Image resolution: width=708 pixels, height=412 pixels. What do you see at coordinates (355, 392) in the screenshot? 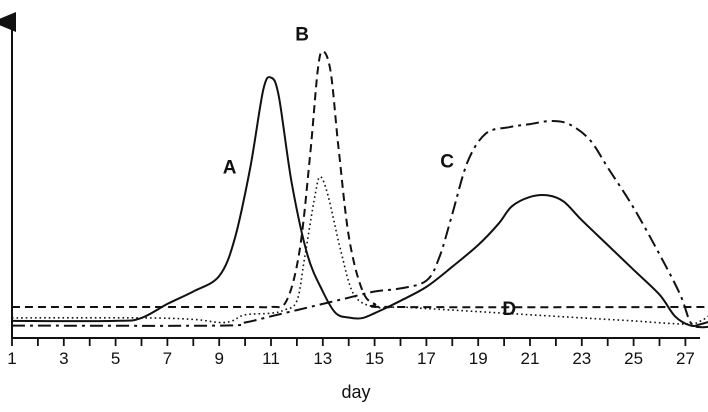
I see `x-axis-title: day` at bounding box center [355, 392].